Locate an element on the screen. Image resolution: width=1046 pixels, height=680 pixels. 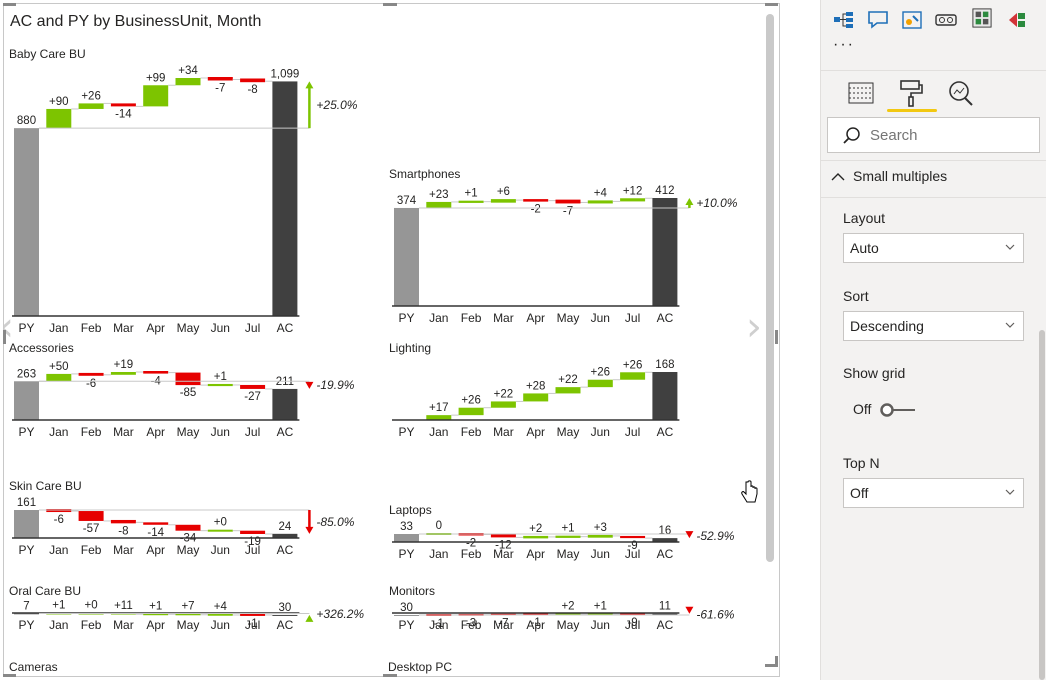
small-multiple-title: Oral Care BU is located at coordinates (45, 591).